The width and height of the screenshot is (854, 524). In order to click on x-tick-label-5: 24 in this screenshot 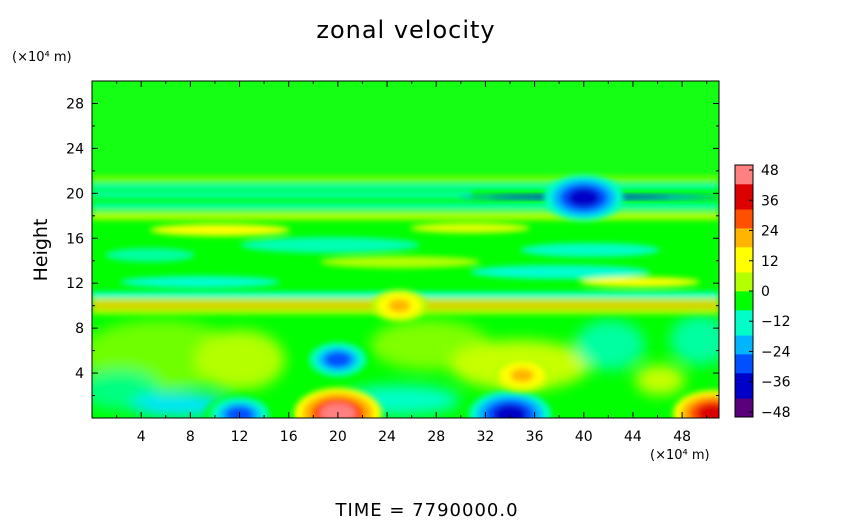, I will do `click(387, 437)`.